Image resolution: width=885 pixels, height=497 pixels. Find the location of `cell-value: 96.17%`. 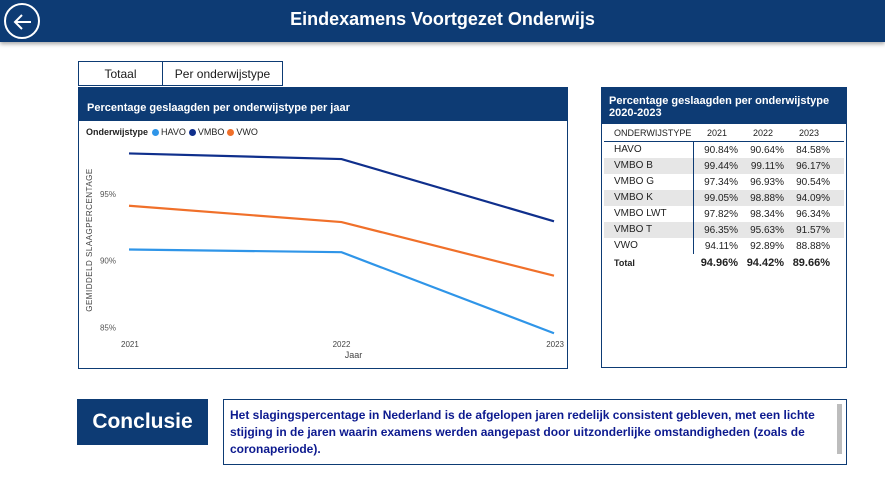

cell-value: 96.17% is located at coordinates (813, 166).